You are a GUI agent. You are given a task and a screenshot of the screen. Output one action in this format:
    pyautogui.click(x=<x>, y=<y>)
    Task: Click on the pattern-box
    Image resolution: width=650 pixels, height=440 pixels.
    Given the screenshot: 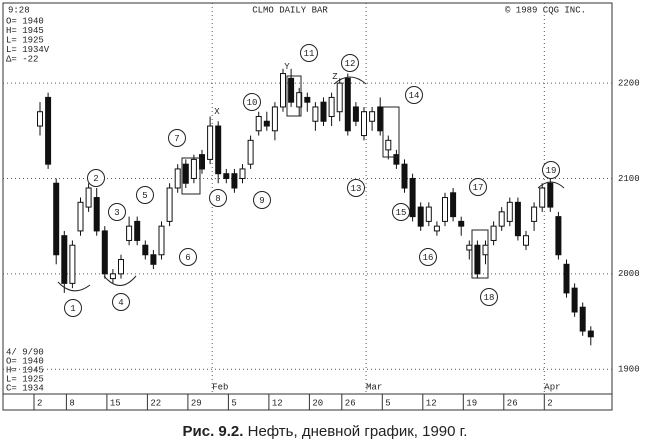 What is the action you would take?
    pyautogui.click(x=480, y=254)
    